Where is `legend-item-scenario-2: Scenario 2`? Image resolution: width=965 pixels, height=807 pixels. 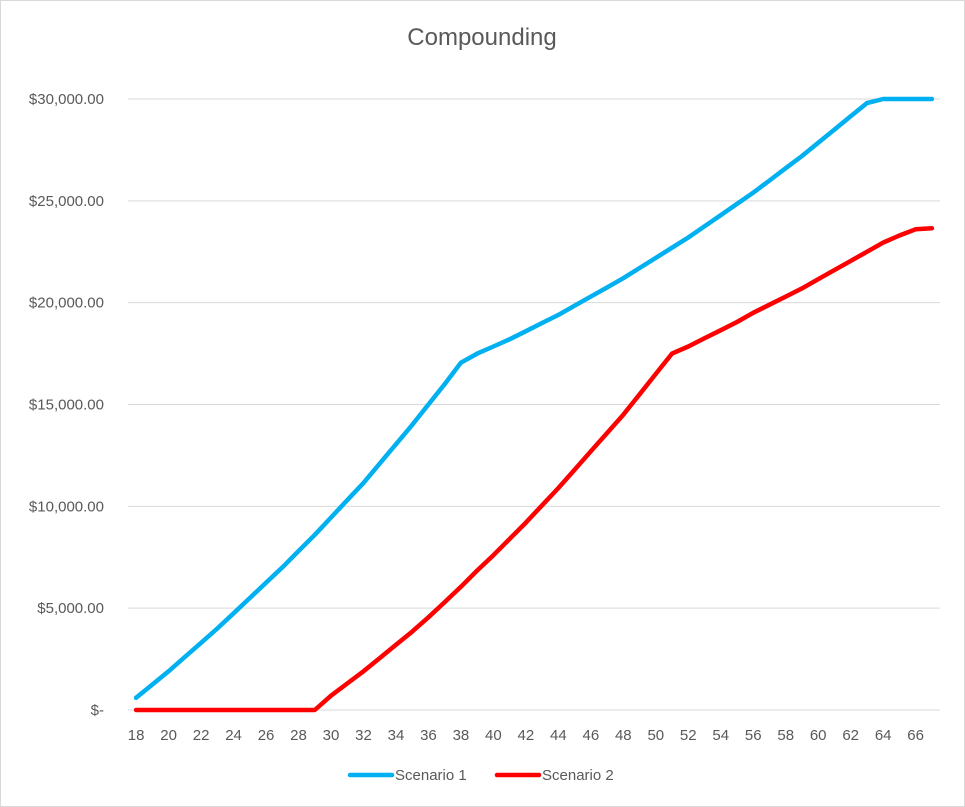
legend-item-scenario-2: Scenario 2 is located at coordinates (555, 775).